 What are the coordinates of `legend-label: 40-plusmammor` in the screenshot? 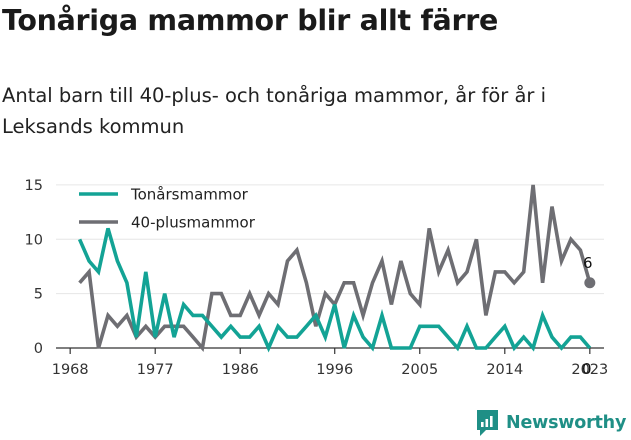 It's located at (193, 223).